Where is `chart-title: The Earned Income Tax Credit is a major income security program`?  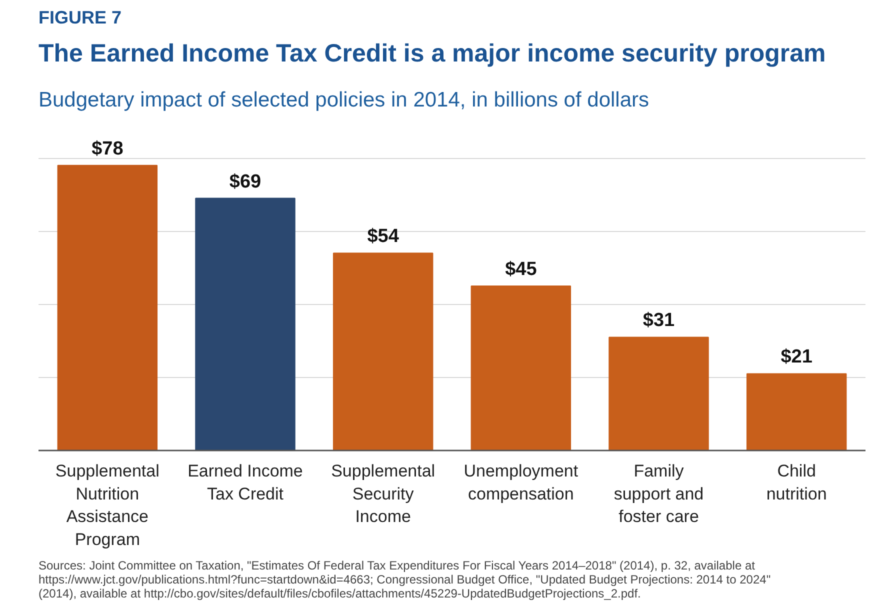
chart-title: The Earned Income Tax Credit is a major income security program is located at coordinates (432, 54).